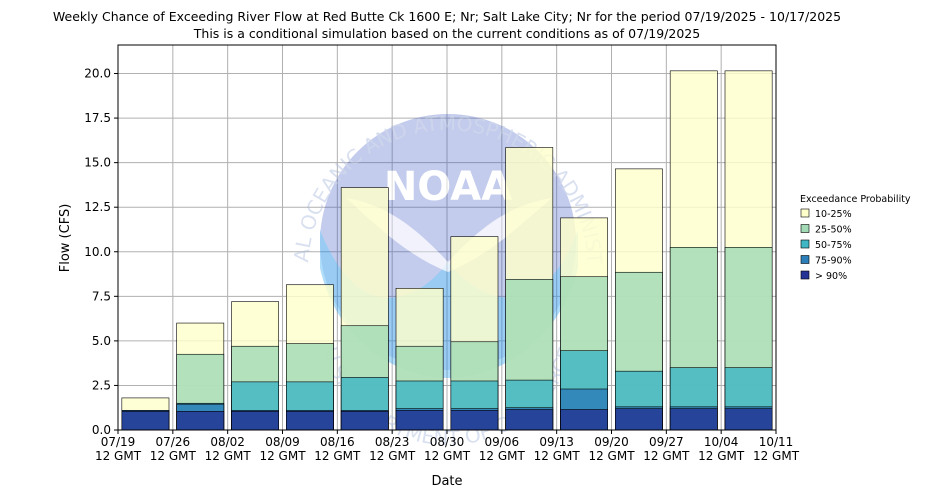  What do you see at coordinates (833, 245) in the screenshot?
I see `legend-label: 50-75%` at bounding box center [833, 245].